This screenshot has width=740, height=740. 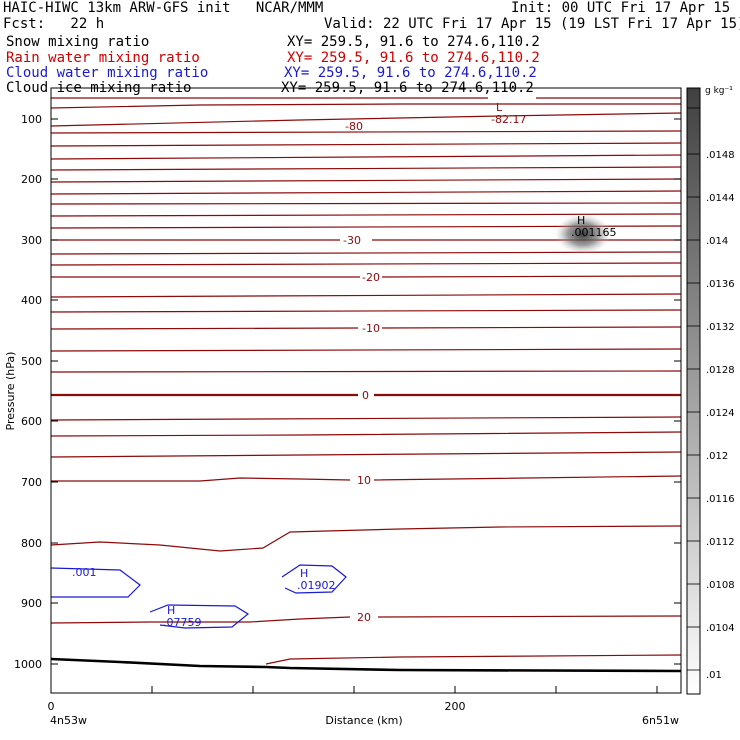 I want to click on init-time: Init: 00 UTC Fri 17 Apr 15, so click(x=621, y=8).